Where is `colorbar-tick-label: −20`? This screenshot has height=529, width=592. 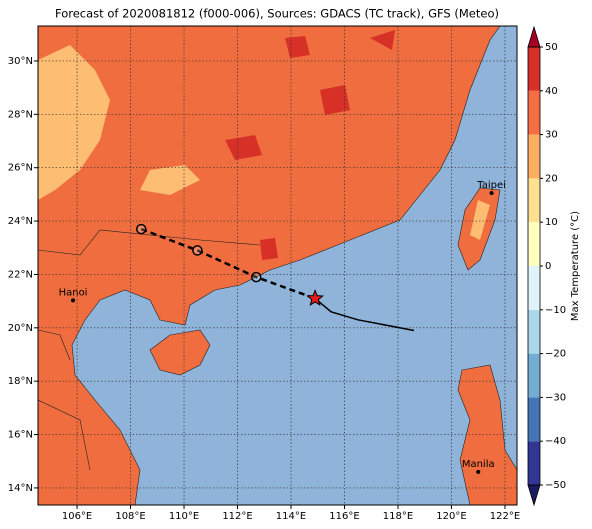
colorbar-tick-label: −20 is located at coordinates (555, 354).